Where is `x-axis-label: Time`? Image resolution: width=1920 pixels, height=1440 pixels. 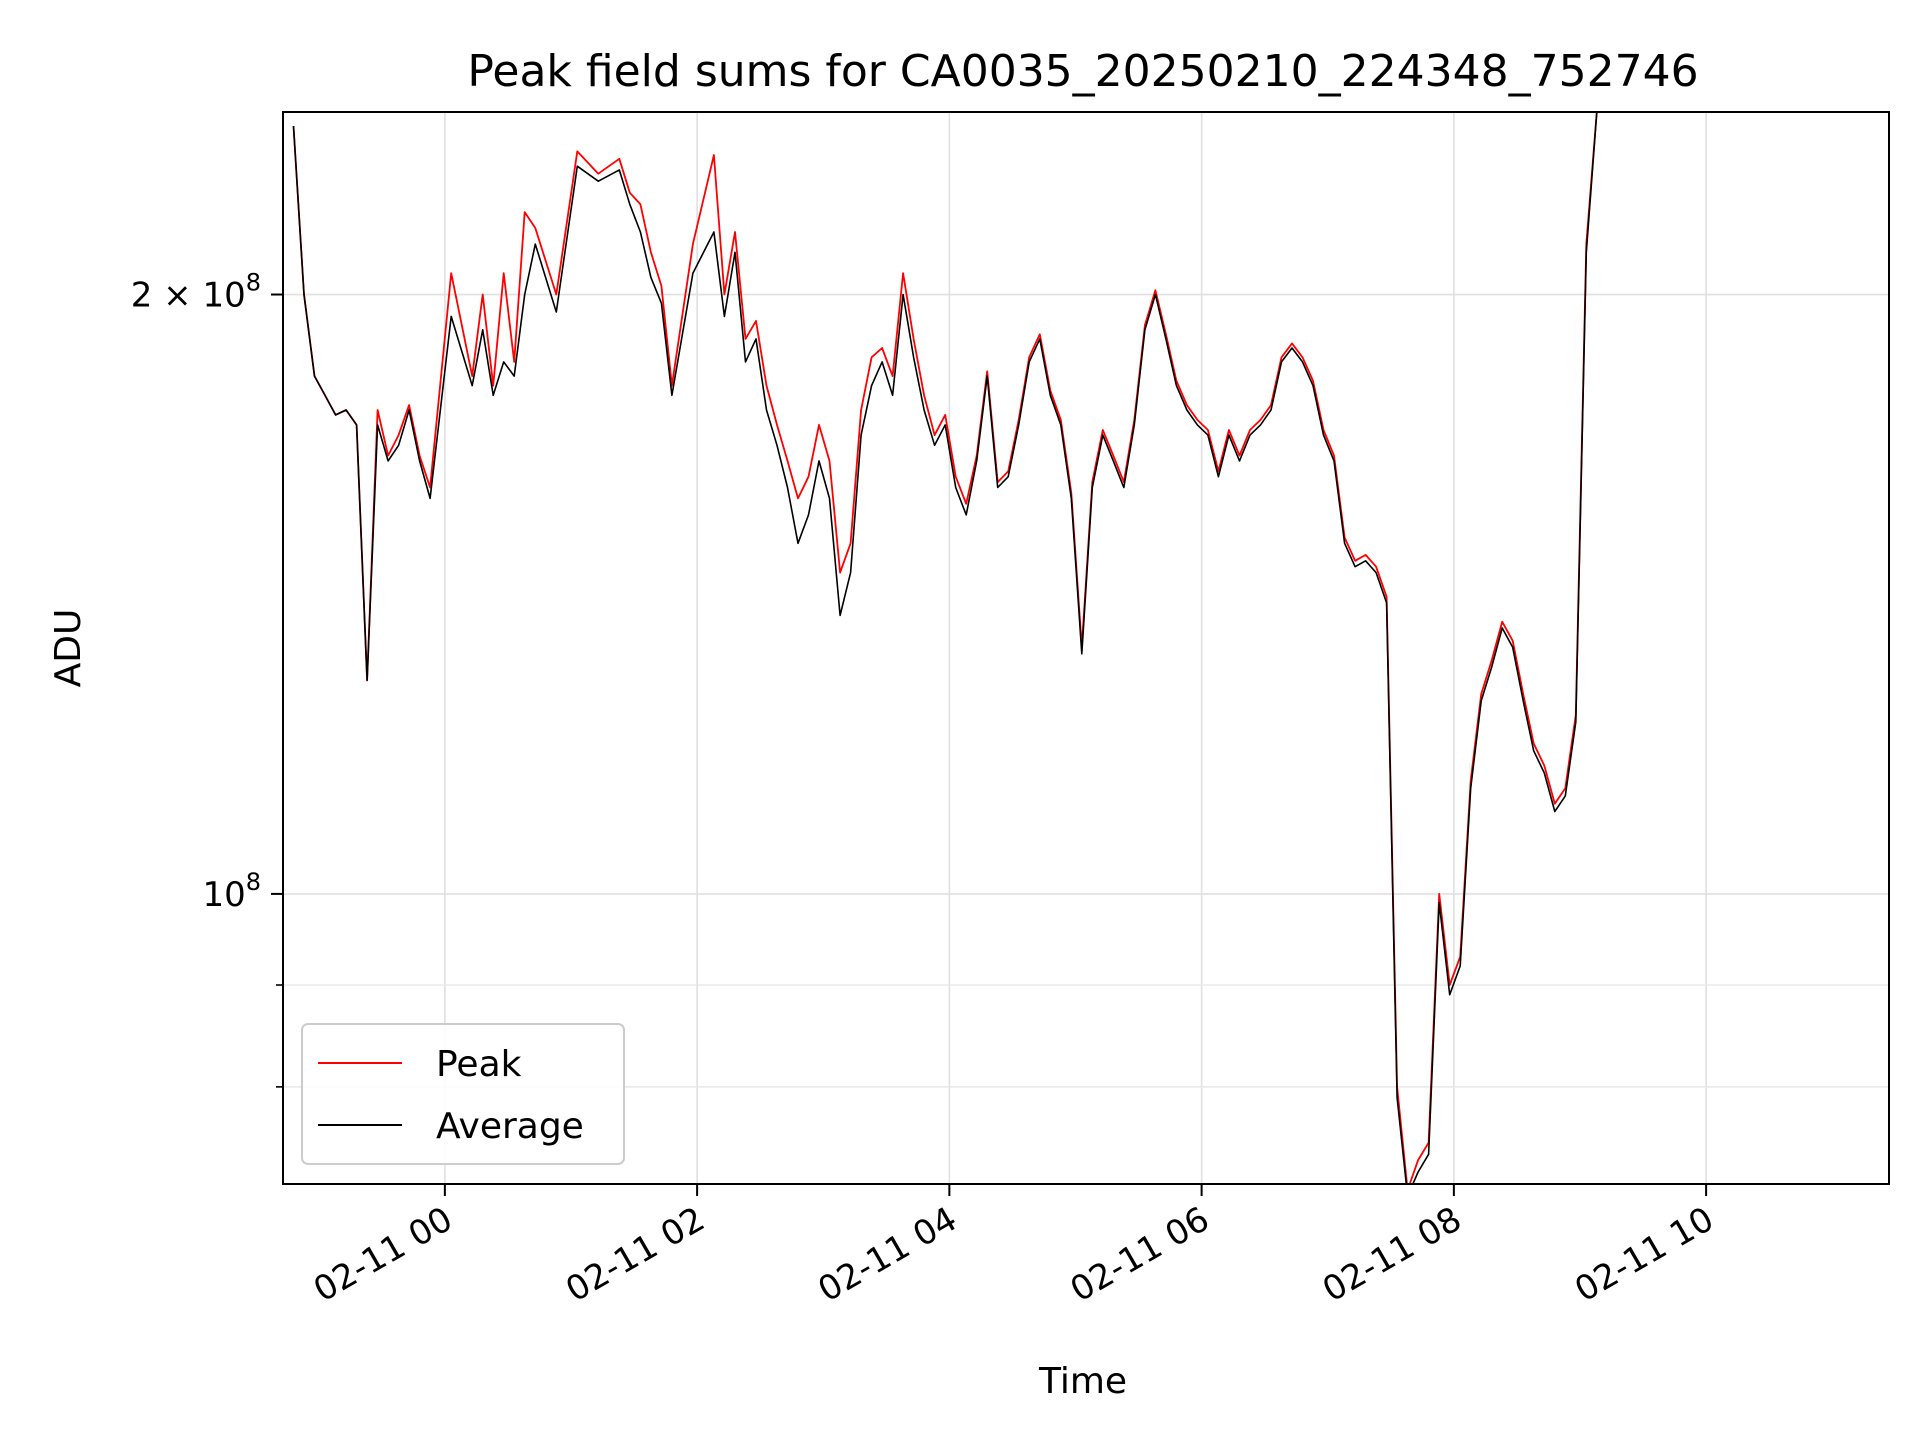 x-axis-label: Time is located at coordinates (1082, 1381).